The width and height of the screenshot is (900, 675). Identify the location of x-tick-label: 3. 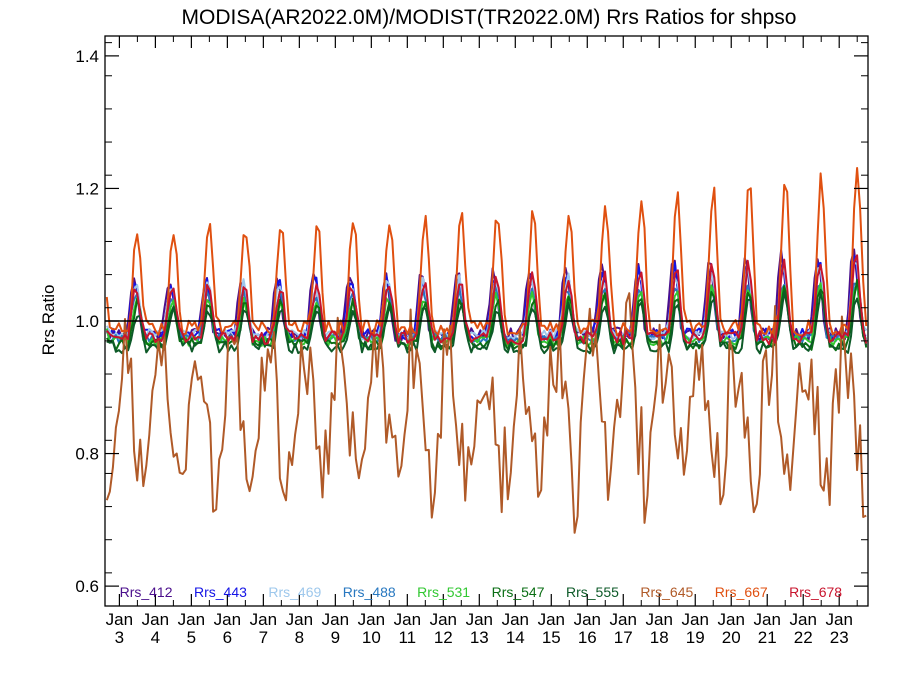
(119, 637).